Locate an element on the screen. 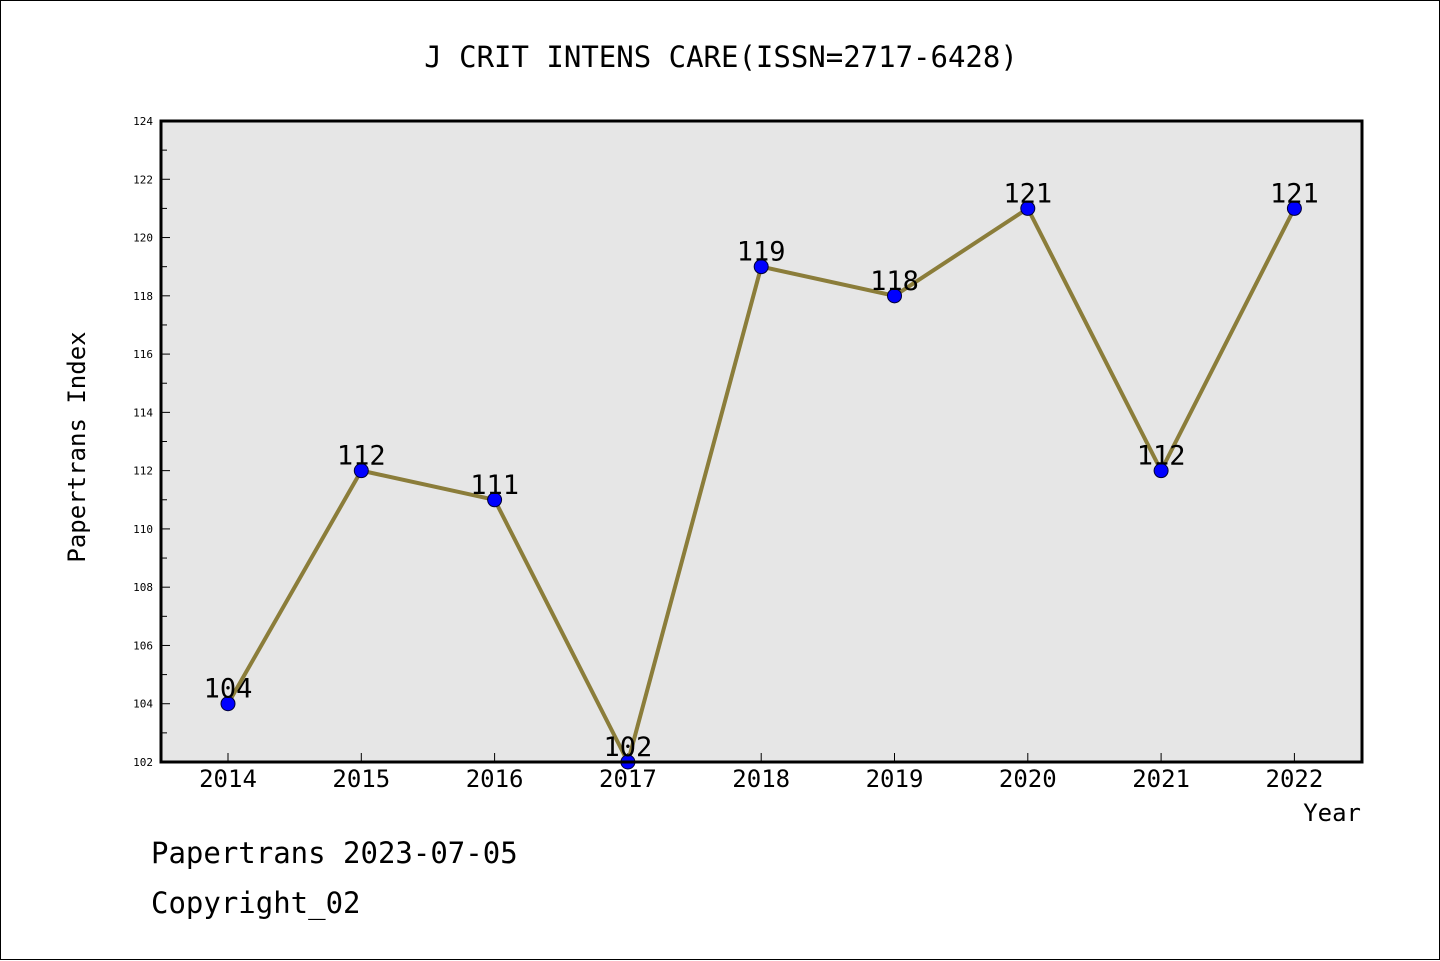 This screenshot has height=961, width=1440. x-tick-label: 2015 is located at coordinates (361, 779).